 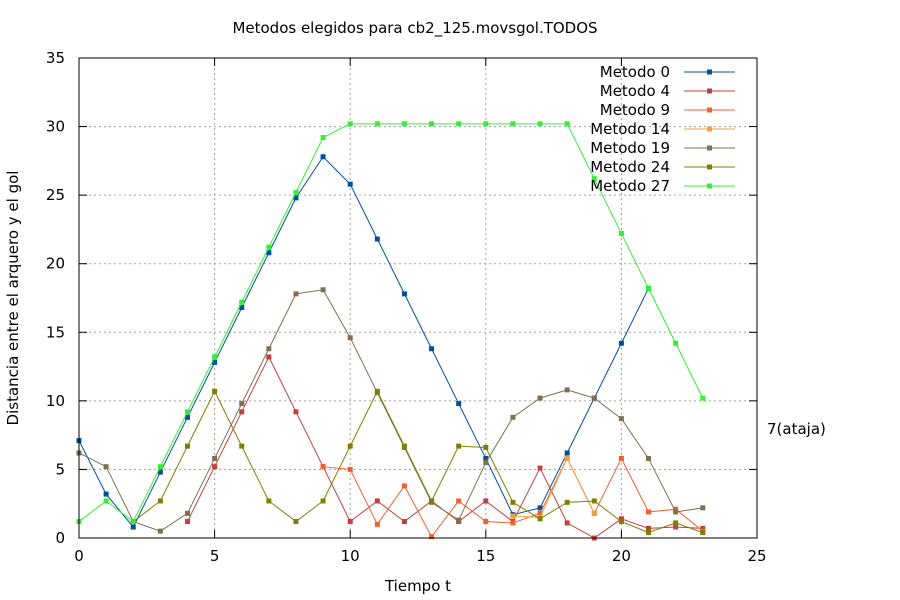 I want to click on annotation-label: 7(ataja), so click(x=796, y=429).